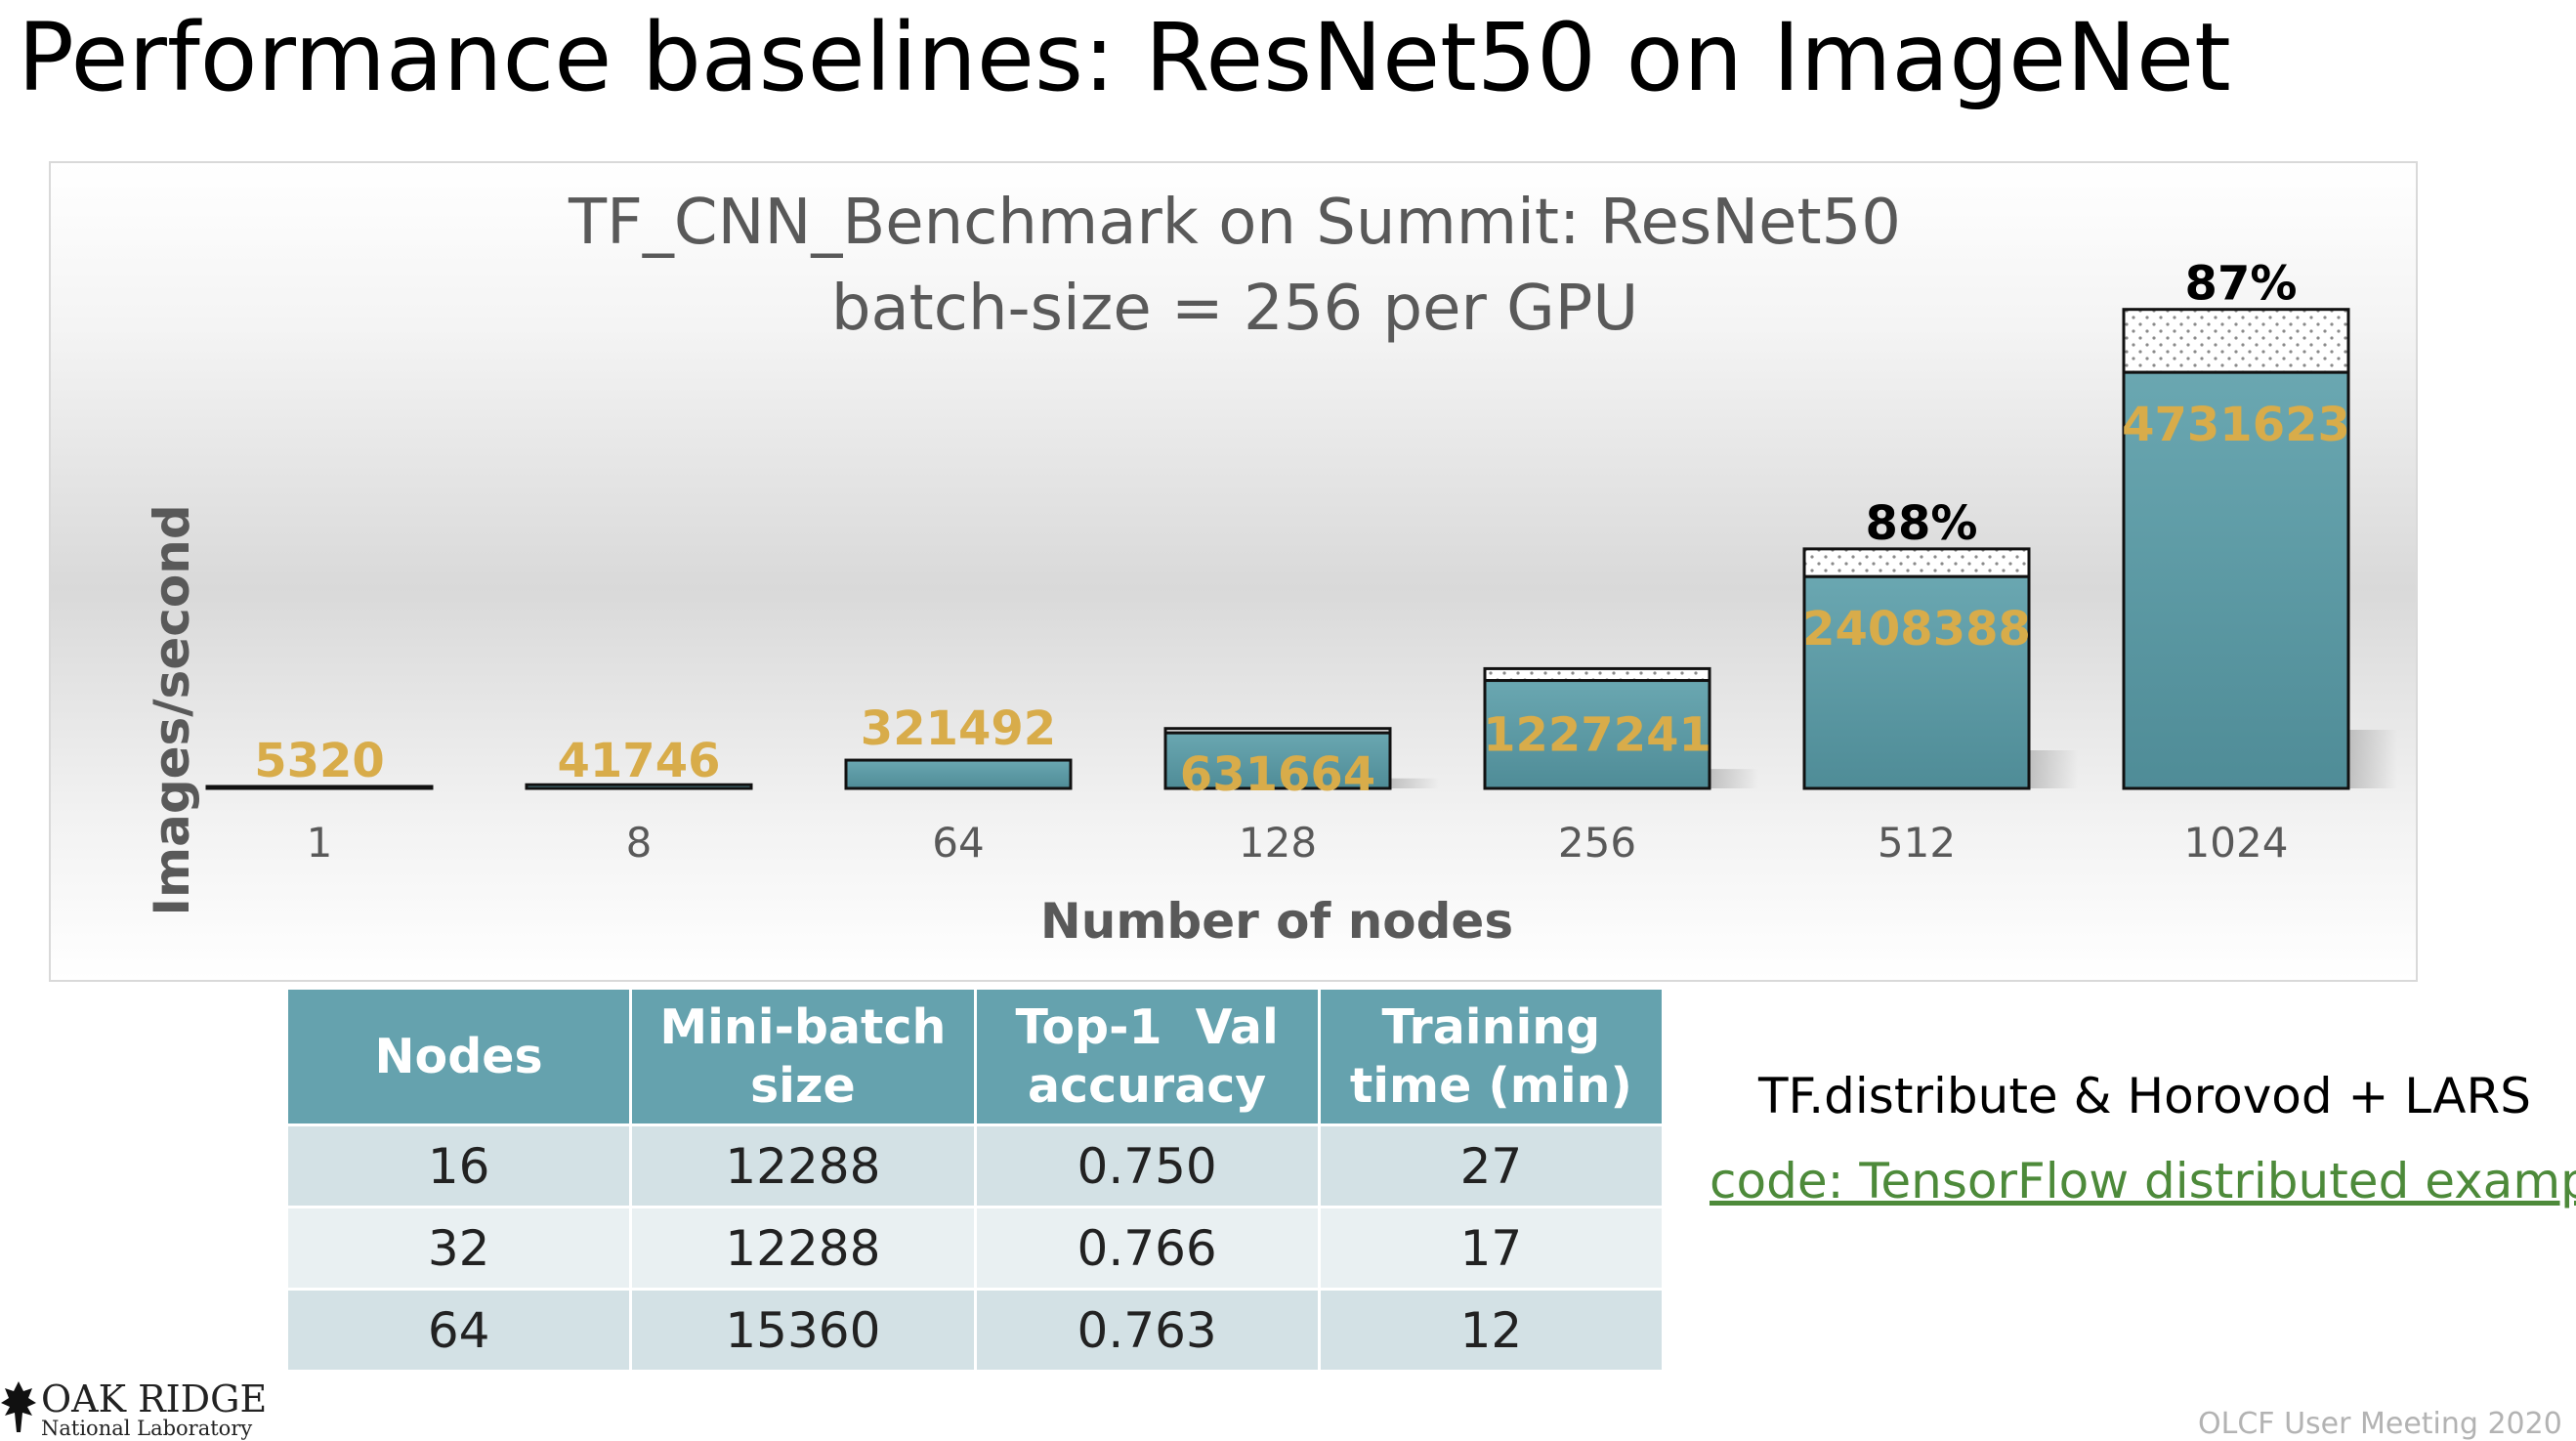  I want to click on oak-leaf-icon, so click(18, 1406).